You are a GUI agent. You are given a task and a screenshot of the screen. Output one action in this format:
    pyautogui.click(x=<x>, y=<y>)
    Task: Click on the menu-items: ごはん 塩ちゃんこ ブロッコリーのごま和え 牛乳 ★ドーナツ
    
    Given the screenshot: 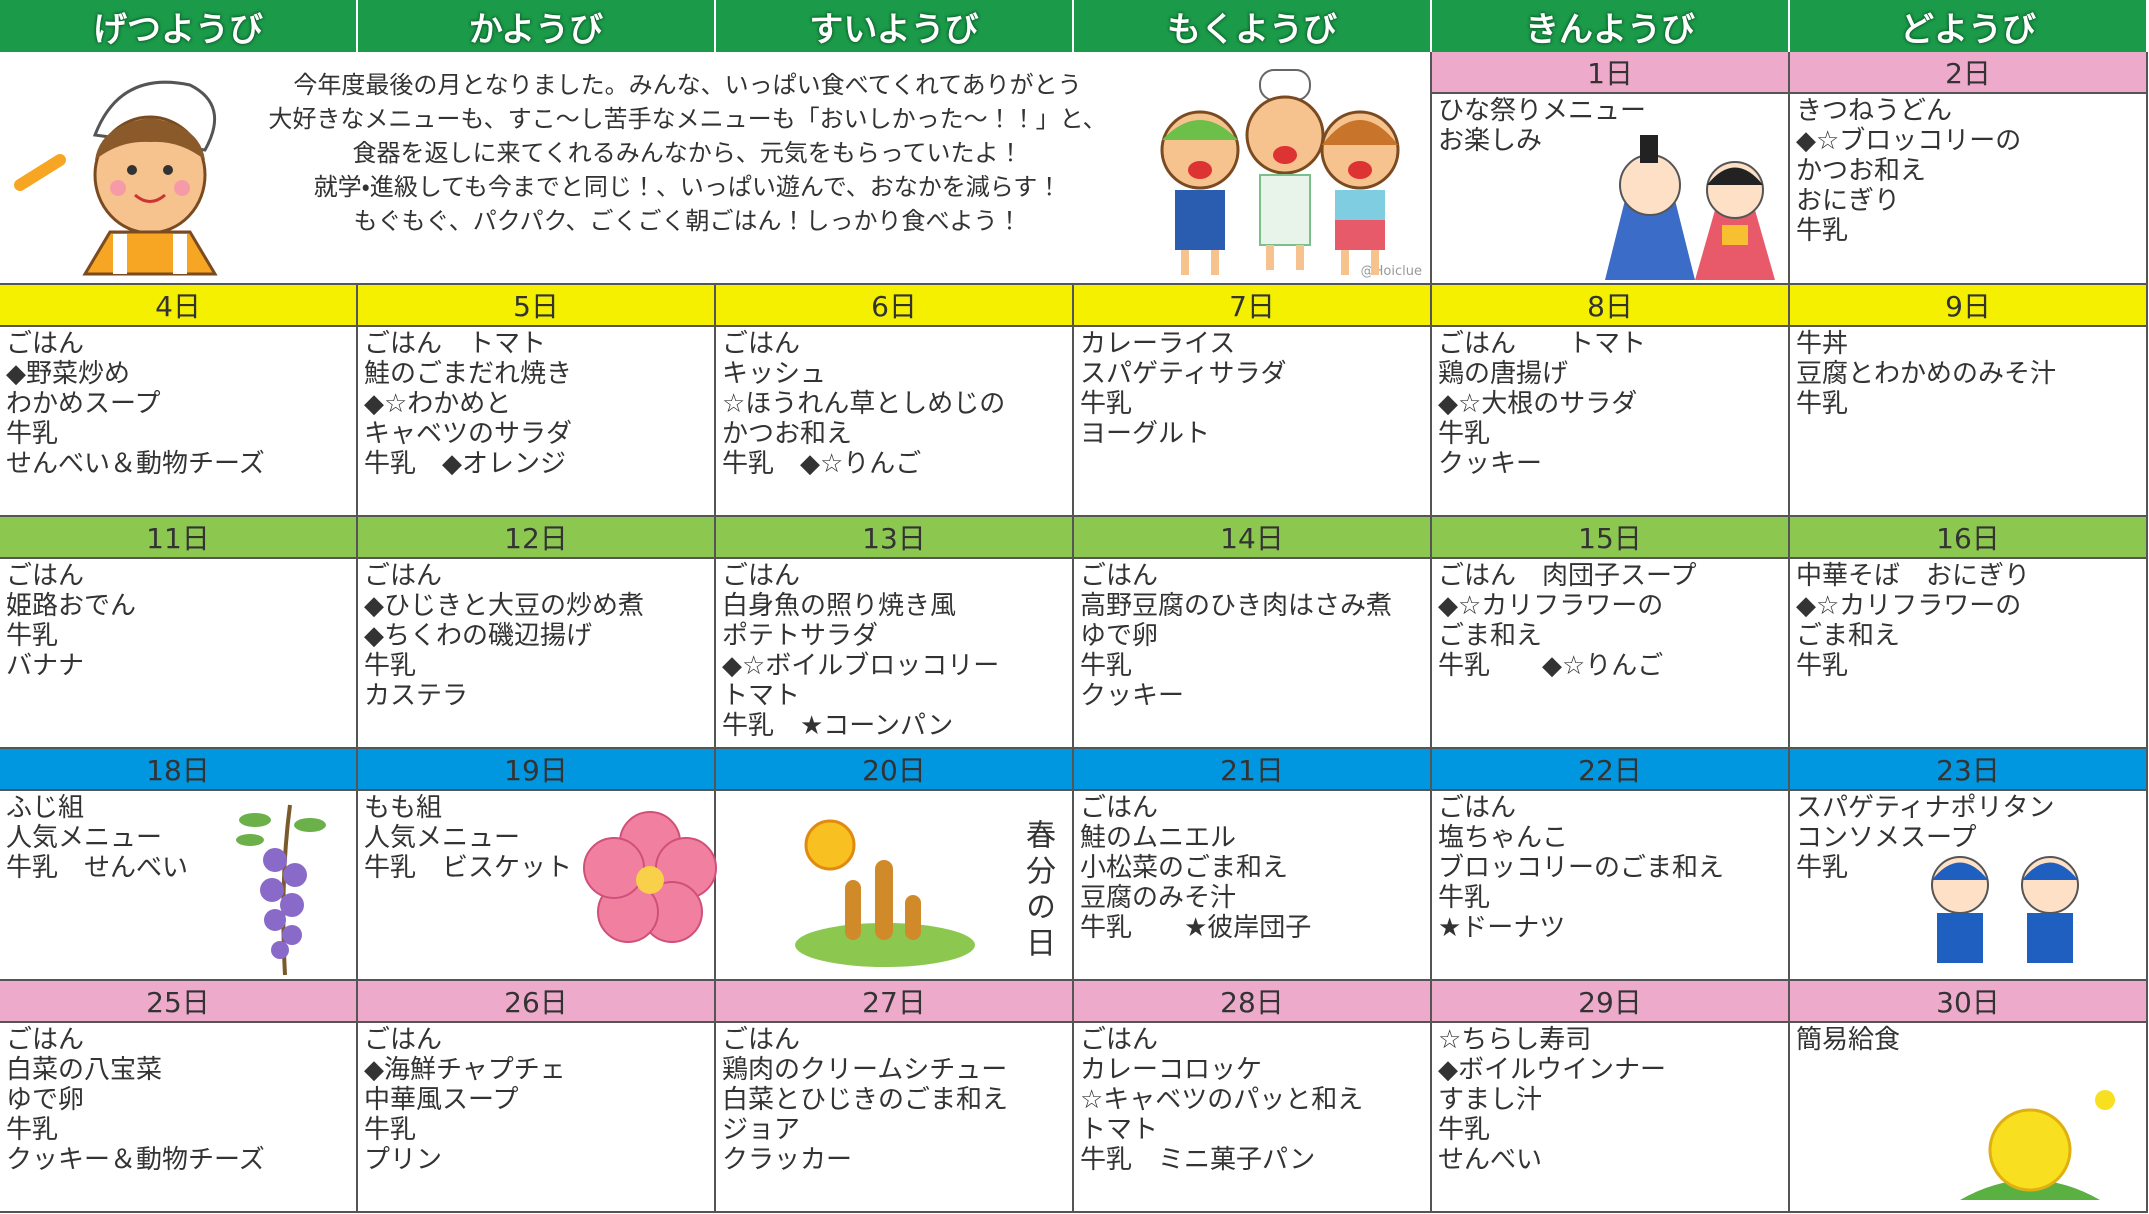 What is the action you would take?
    pyautogui.click(x=1610, y=868)
    